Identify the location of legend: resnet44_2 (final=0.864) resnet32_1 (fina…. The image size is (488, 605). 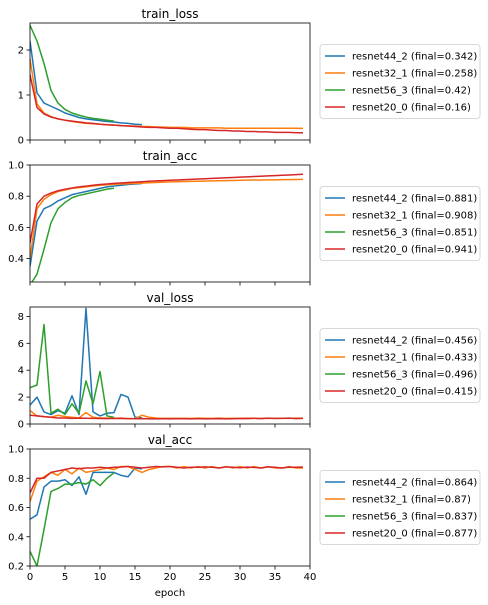
(400, 507).